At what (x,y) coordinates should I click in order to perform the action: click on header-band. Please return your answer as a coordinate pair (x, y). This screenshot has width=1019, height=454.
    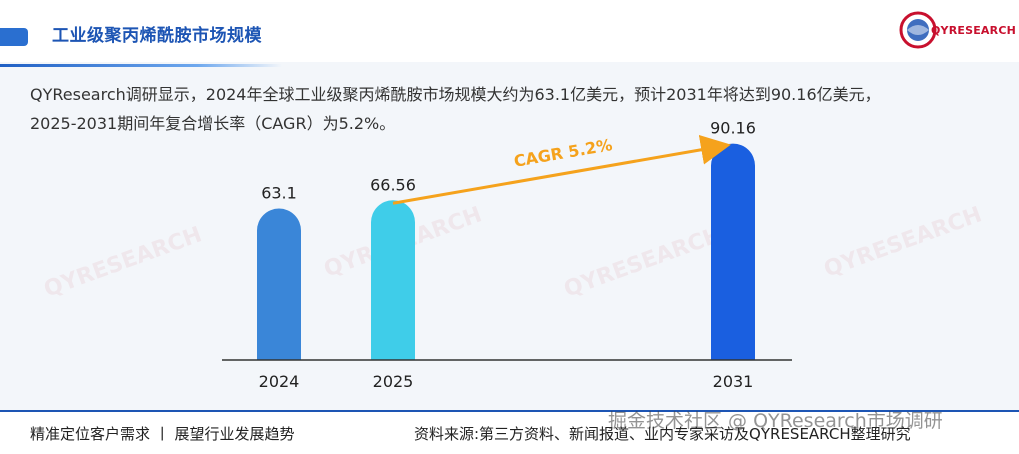
    Looking at the image, I should click on (509, 31).